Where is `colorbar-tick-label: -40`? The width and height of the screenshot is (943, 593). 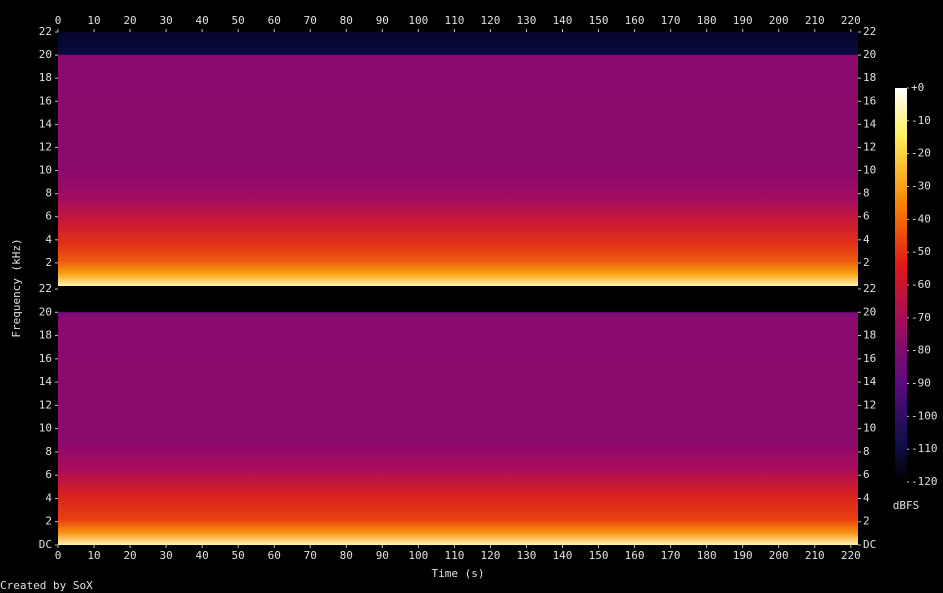 colorbar-tick-label: -40 is located at coordinates (921, 218).